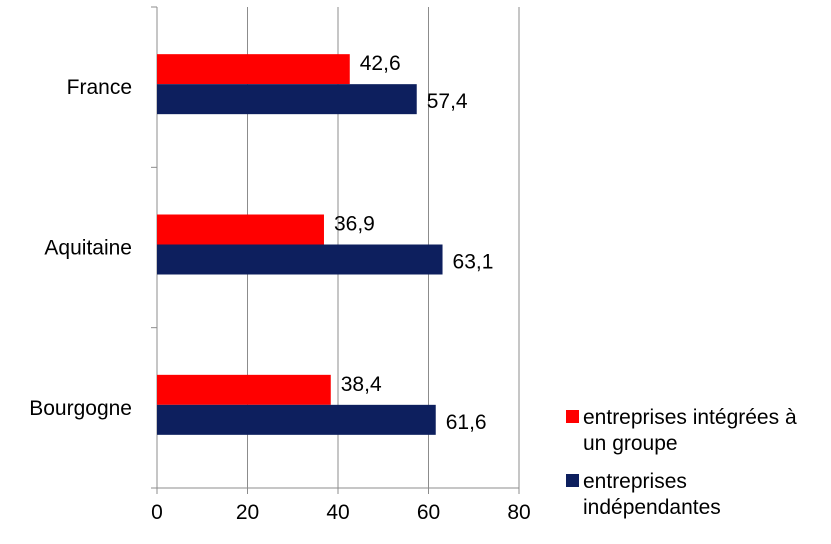 The image size is (831, 544). I want to click on bar-independent-aquitaine, so click(300, 259).